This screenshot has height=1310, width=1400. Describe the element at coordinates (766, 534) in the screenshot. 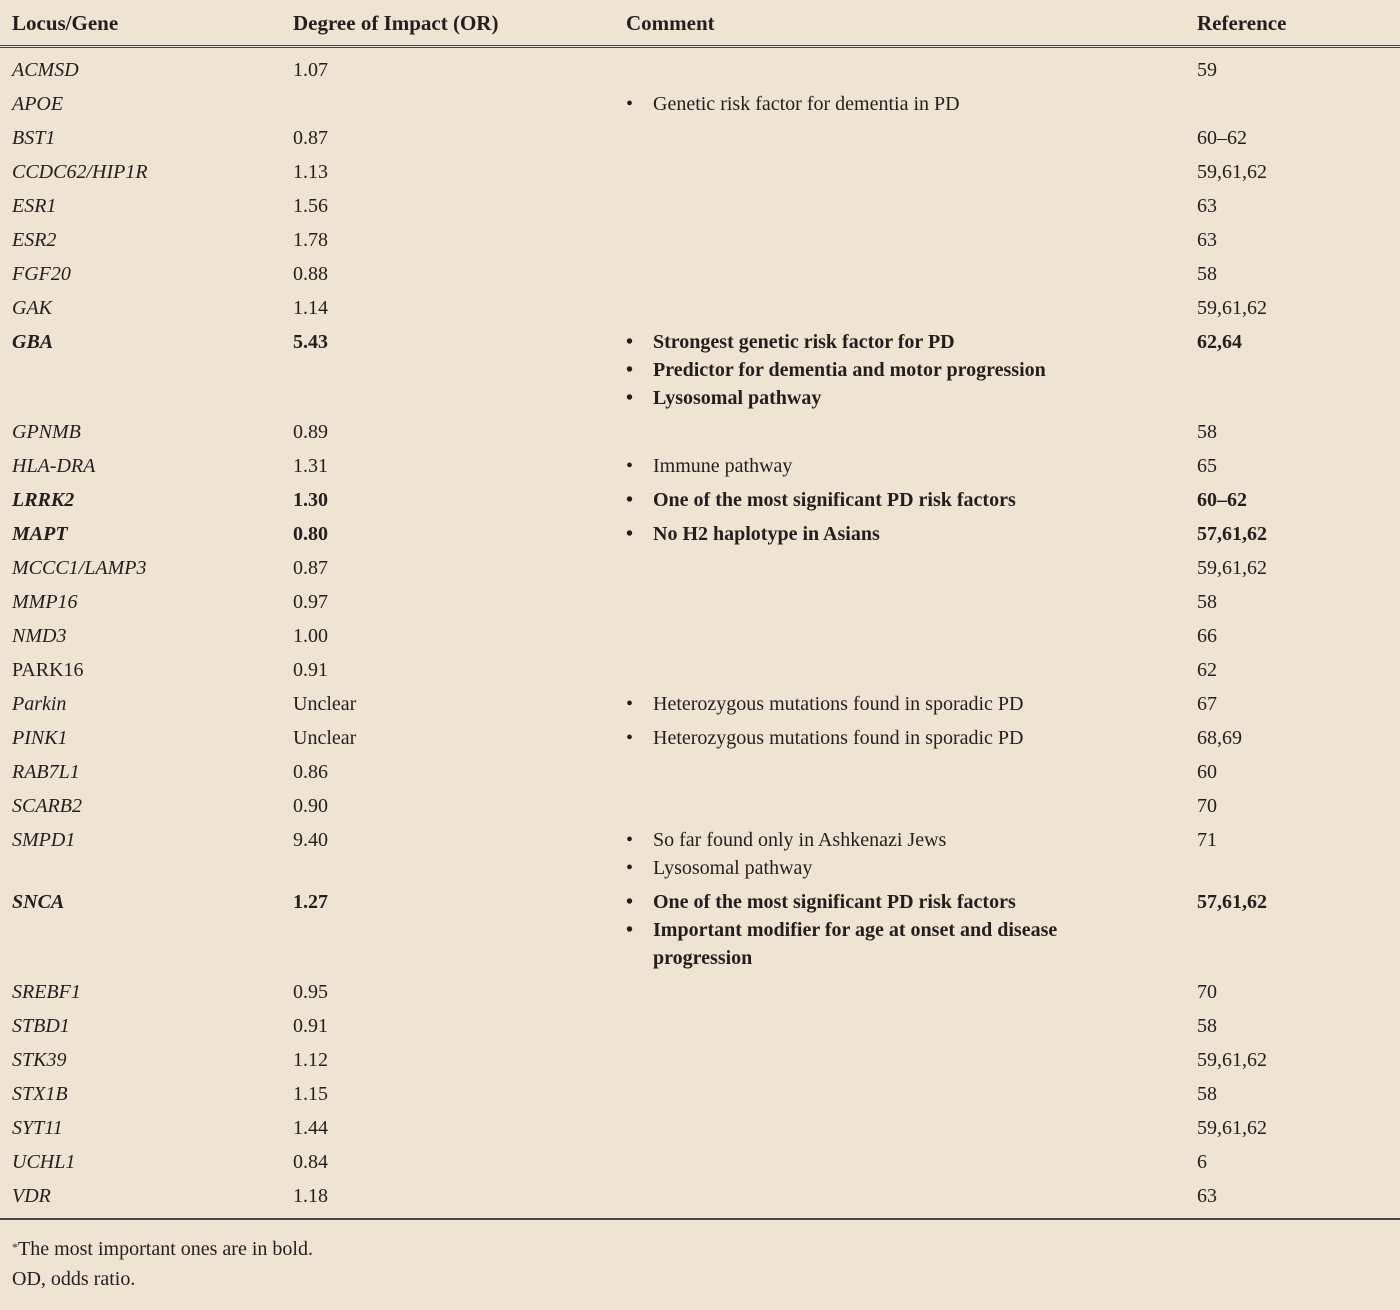

I see `comment-text: No H2 haplotype in Asians` at that location.